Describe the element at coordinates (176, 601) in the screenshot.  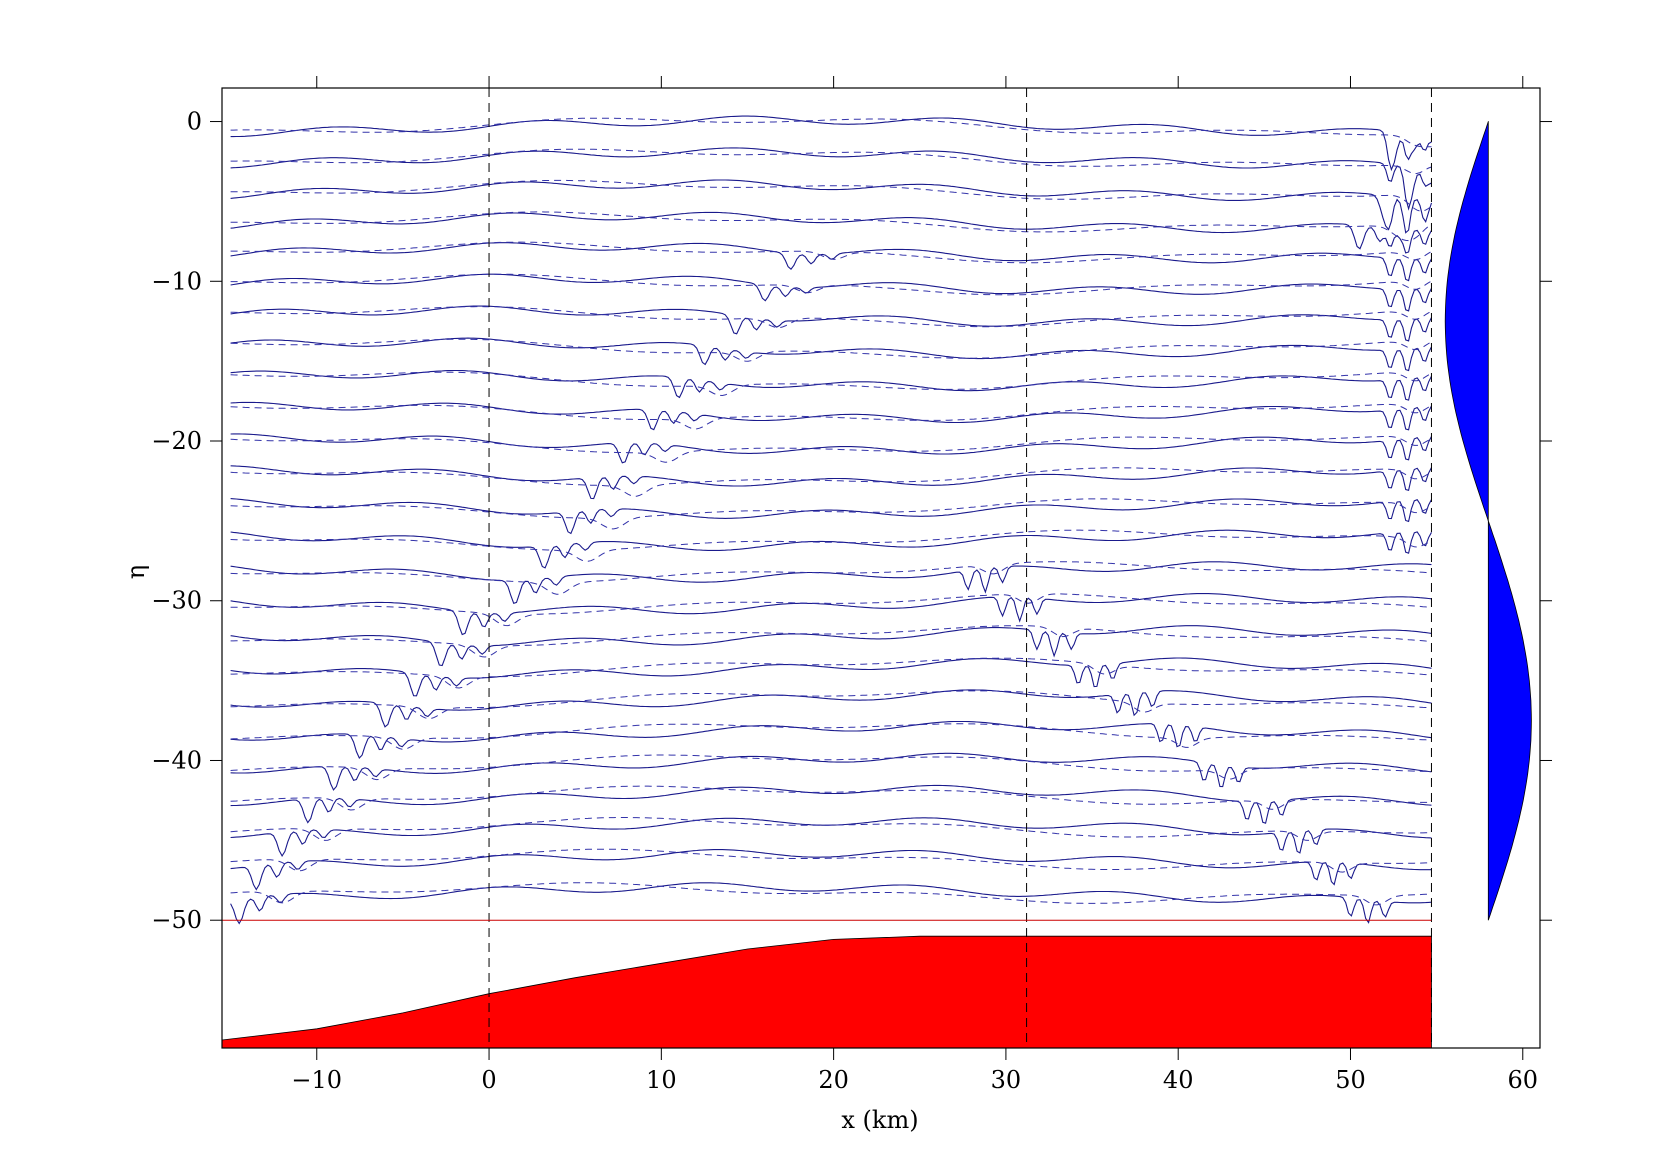
I see `y-tick-label: −30` at that location.